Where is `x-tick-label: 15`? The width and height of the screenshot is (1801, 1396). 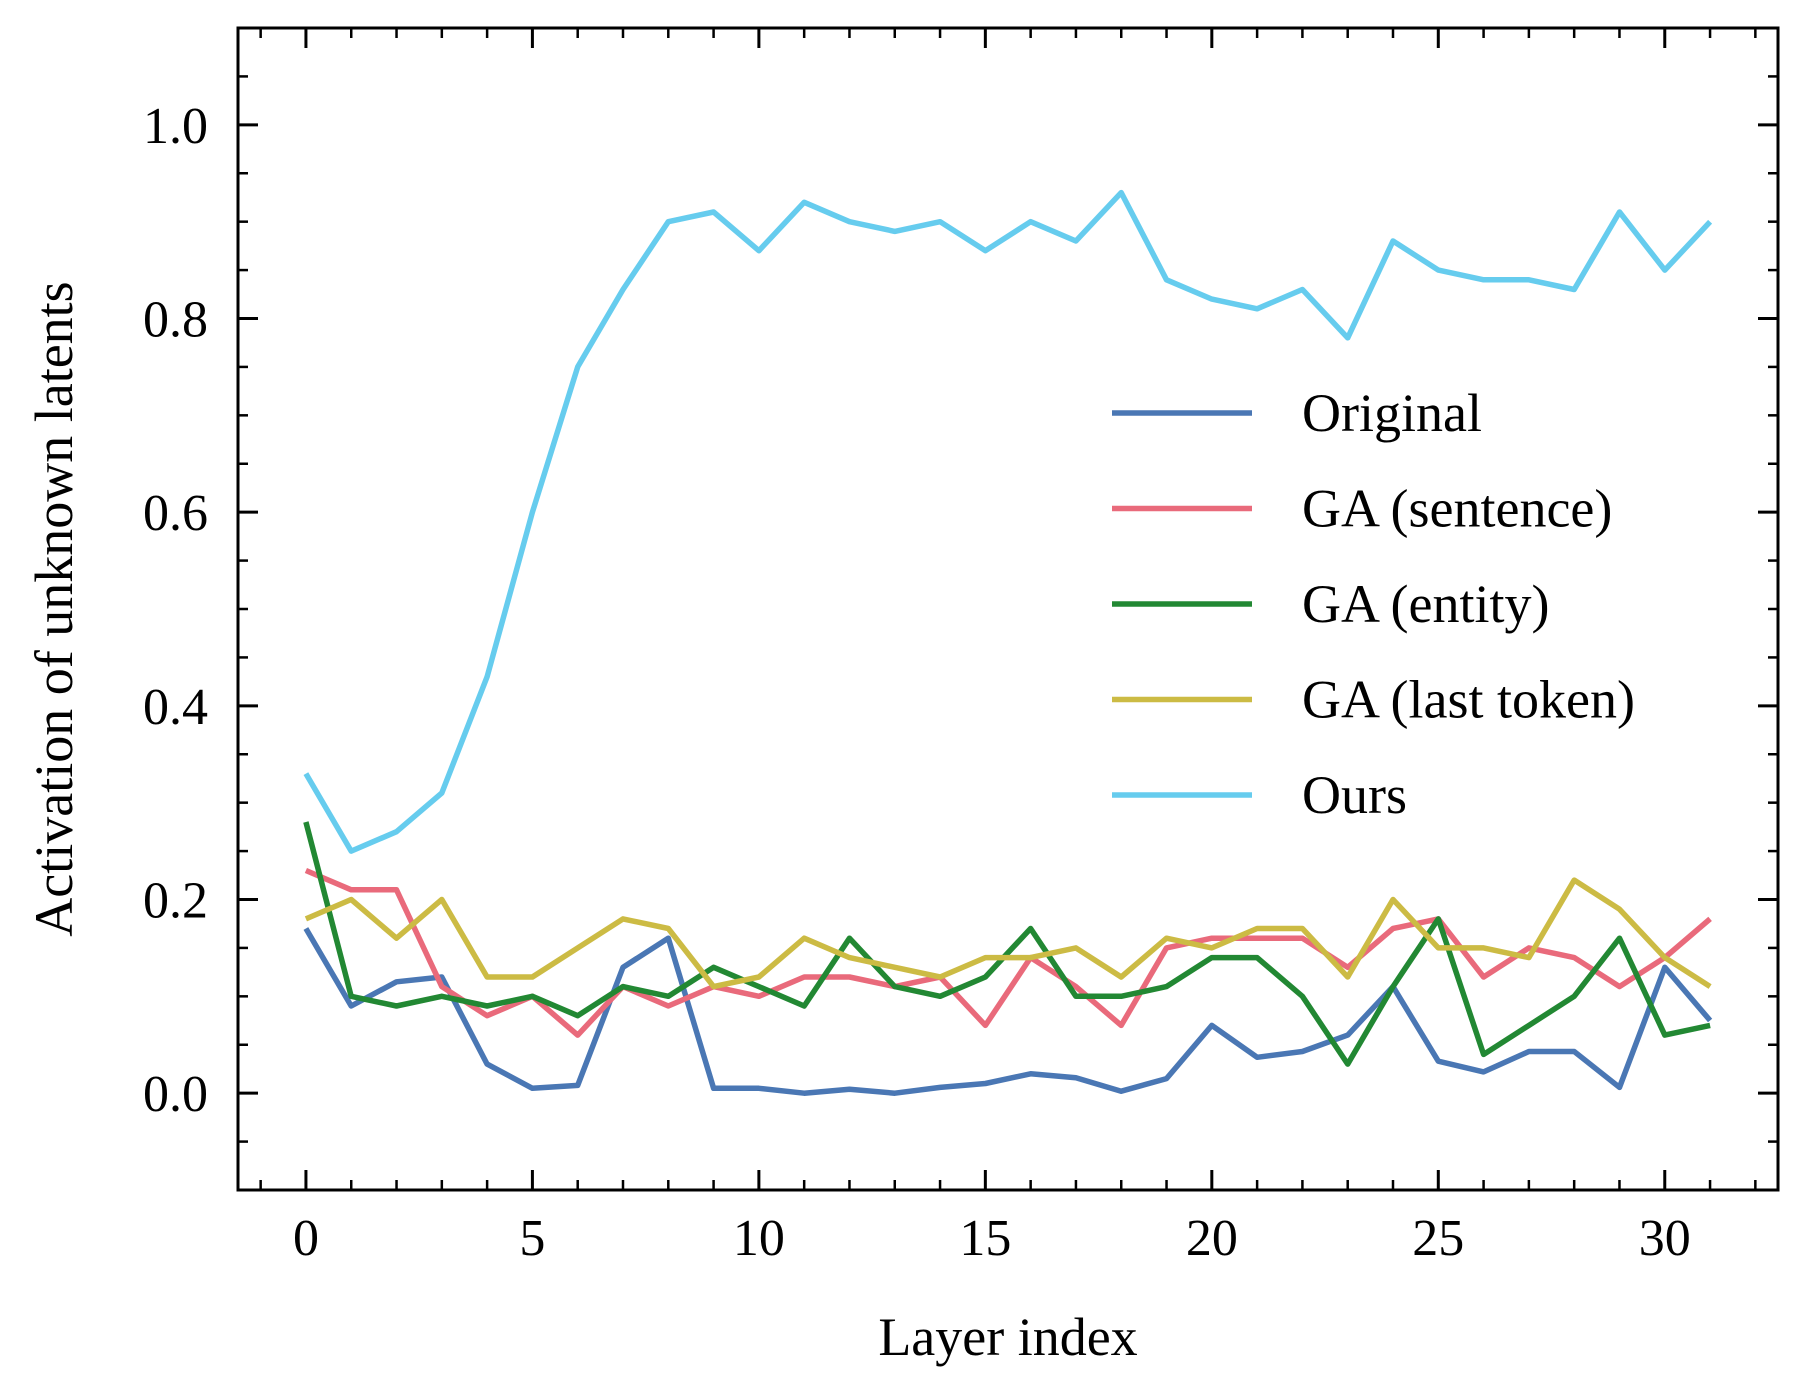
x-tick-label: 15 is located at coordinates (985, 1238).